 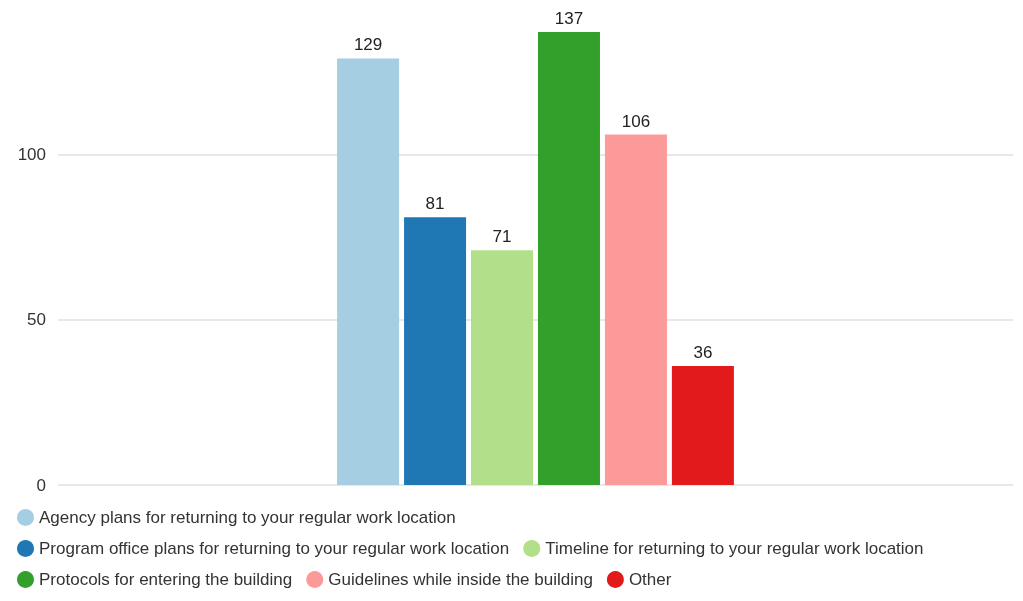 I want to click on legend-label: Guidelines while inside the building, so click(x=460, y=579).